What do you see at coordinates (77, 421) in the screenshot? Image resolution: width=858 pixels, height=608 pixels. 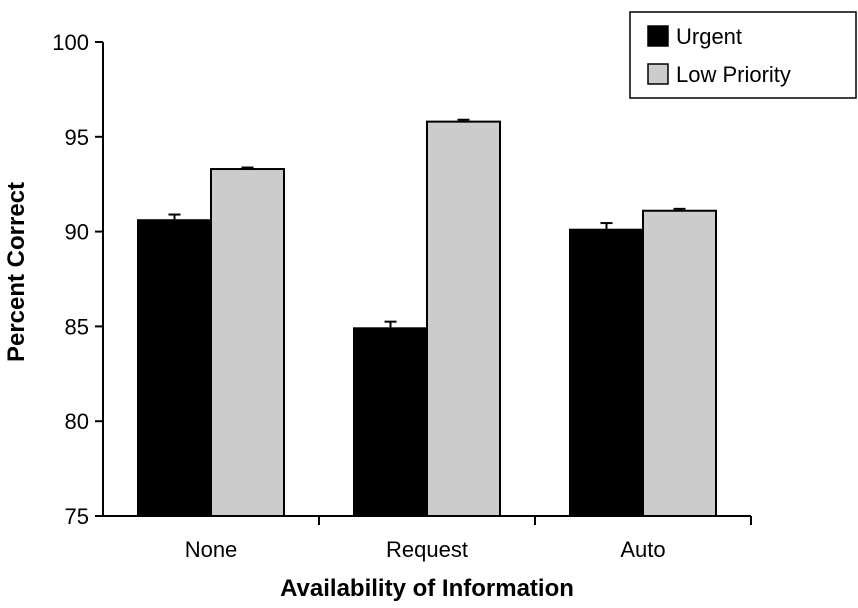 I see `y-tick-label: 80` at bounding box center [77, 421].